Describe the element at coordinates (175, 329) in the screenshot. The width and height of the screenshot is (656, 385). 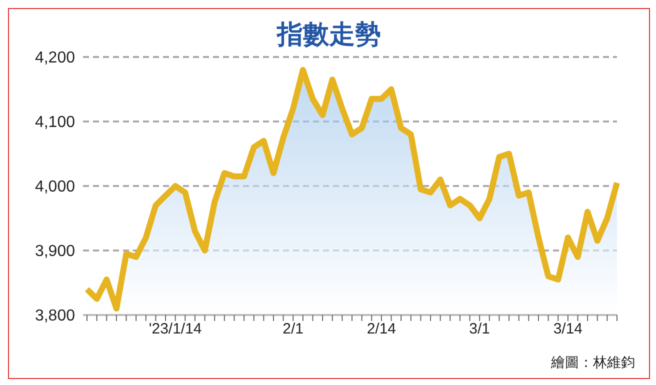
I see `x-tick-label: '23/1/14` at that location.